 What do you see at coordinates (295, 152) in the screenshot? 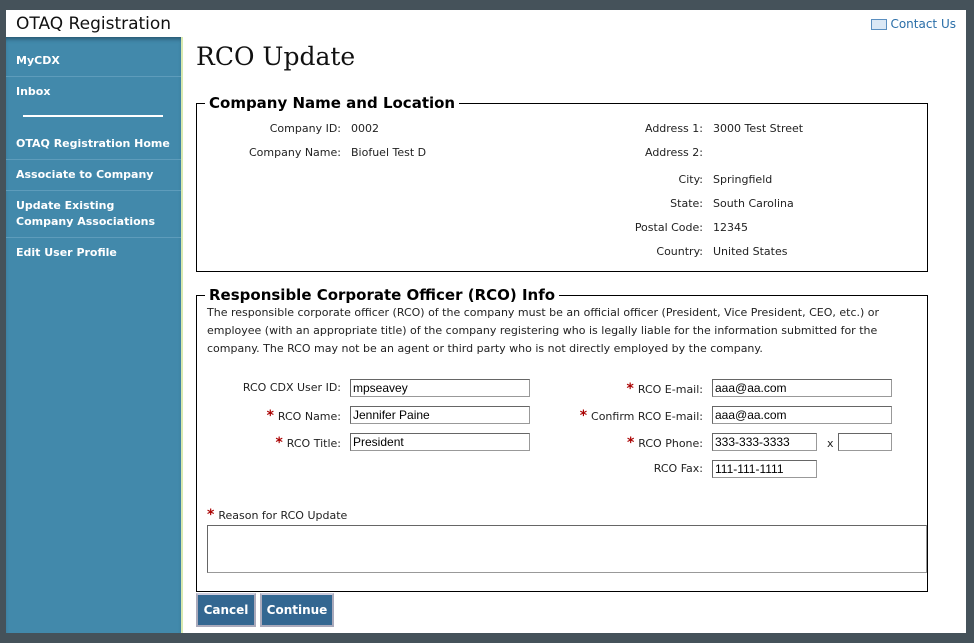
I see `company-name-label: Company Name:` at bounding box center [295, 152].